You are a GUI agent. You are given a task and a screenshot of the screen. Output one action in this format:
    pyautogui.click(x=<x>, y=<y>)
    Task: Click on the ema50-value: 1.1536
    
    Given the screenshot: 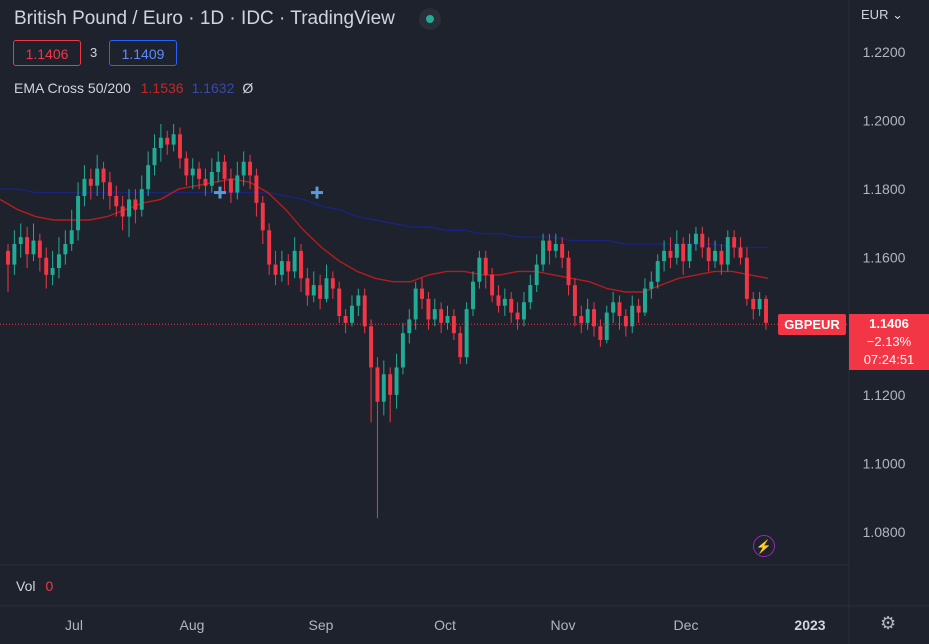 What is the action you would take?
    pyautogui.click(x=162, y=88)
    